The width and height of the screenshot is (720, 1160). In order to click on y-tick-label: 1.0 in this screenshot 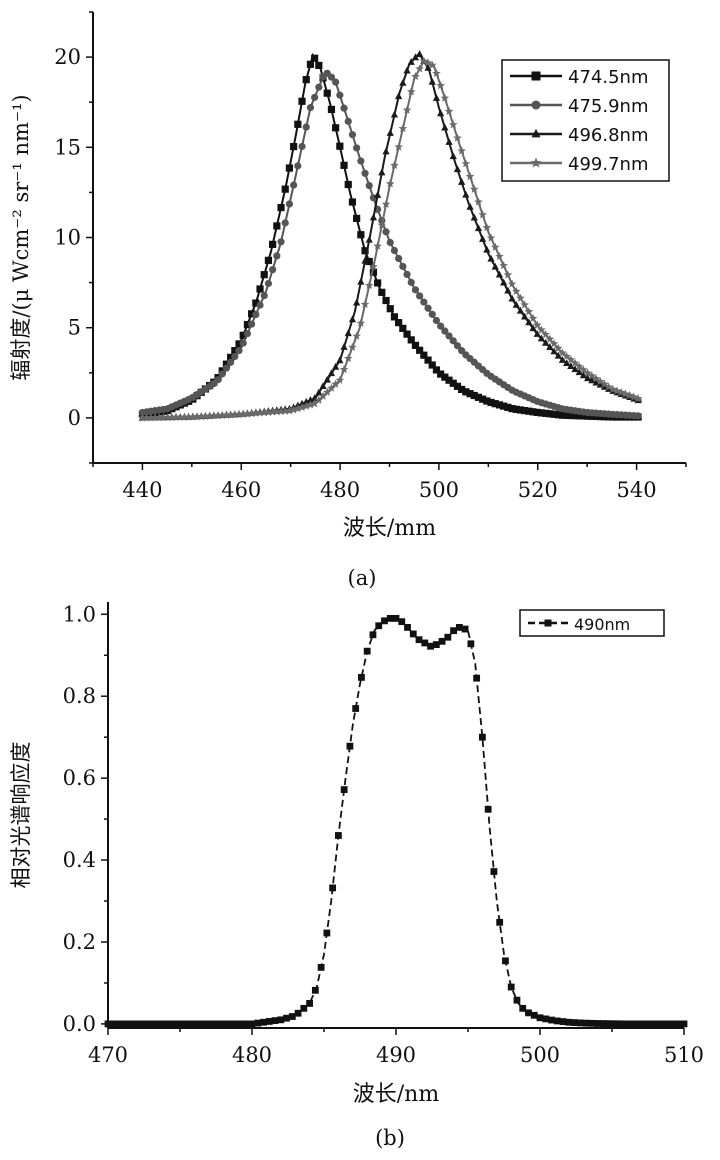, I will do `click(79, 614)`.